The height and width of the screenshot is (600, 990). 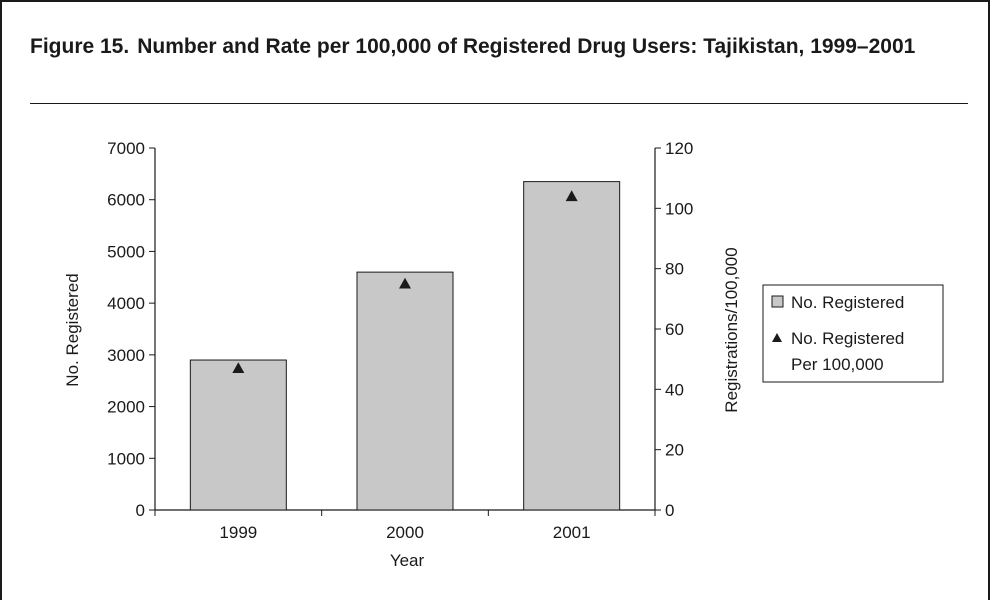 What do you see at coordinates (837, 364) in the screenshot?
I see `legend-label-marker-line2: Per 100,000` at bounding box center [837, 364].